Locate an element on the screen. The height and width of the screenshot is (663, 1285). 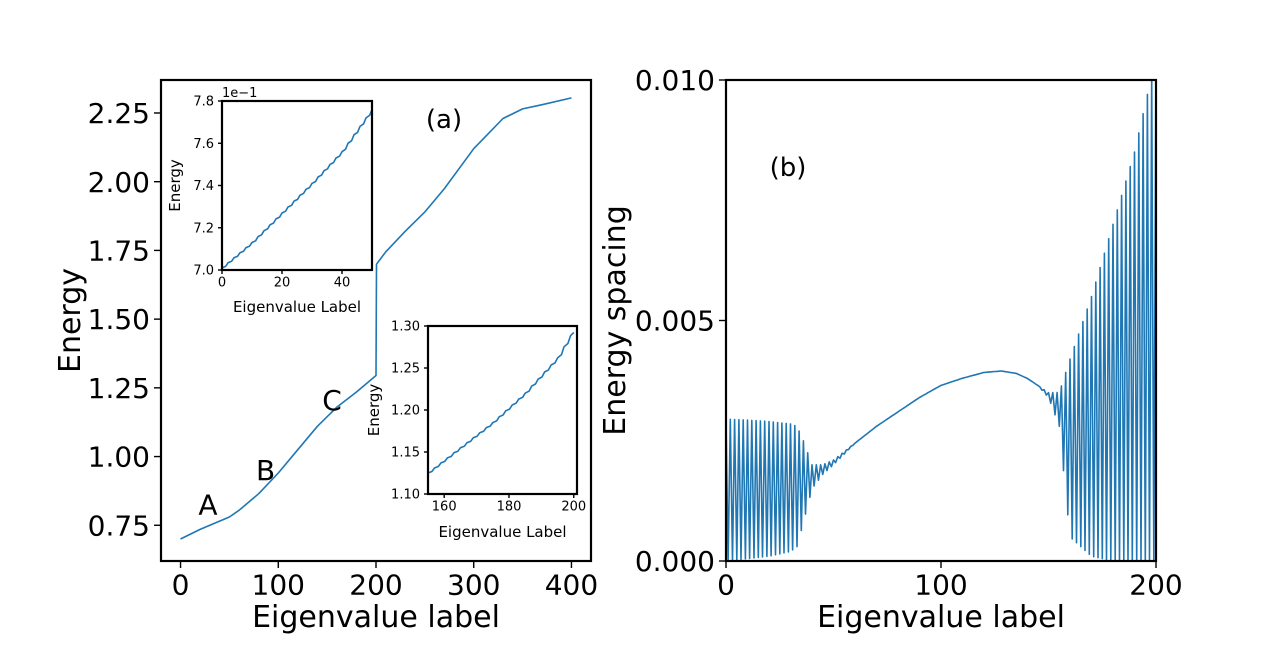
y-tick-label: 0.75 is located at coordinates (119, 525).